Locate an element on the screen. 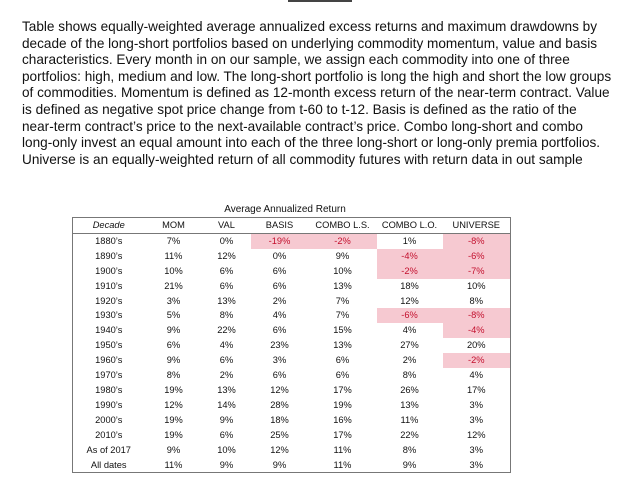 Image resolution: width=640 pixels, height=480 pixels. cell-mom: 6% is located at coordinates (173, 345).